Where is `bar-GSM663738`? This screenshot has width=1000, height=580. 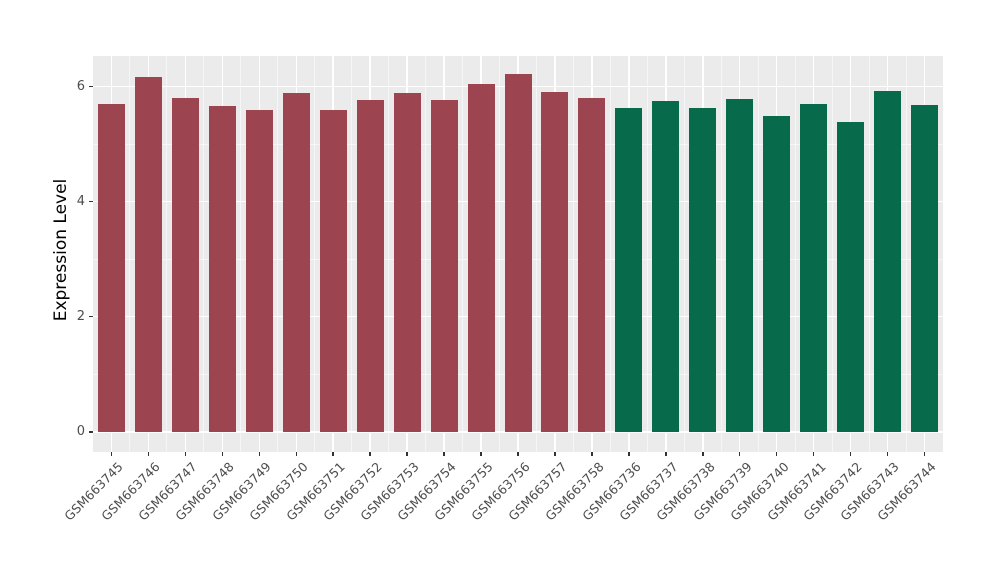
bar-GSM663738 is located at coordinates (703, 269).